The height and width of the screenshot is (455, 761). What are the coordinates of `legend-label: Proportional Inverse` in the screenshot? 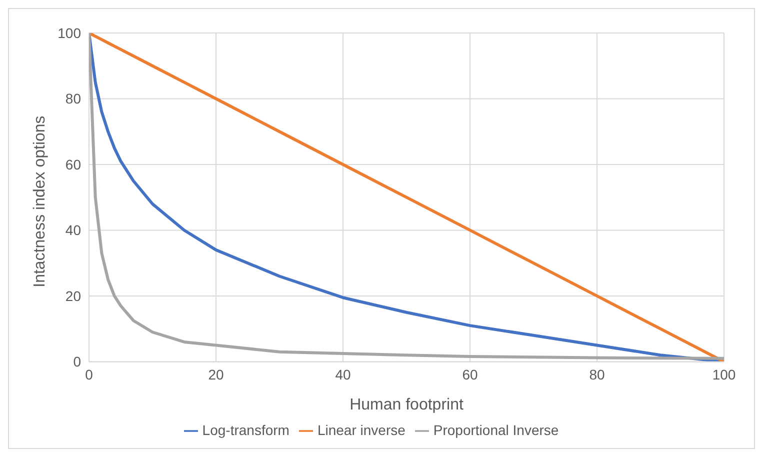 It's located at (496, 430).